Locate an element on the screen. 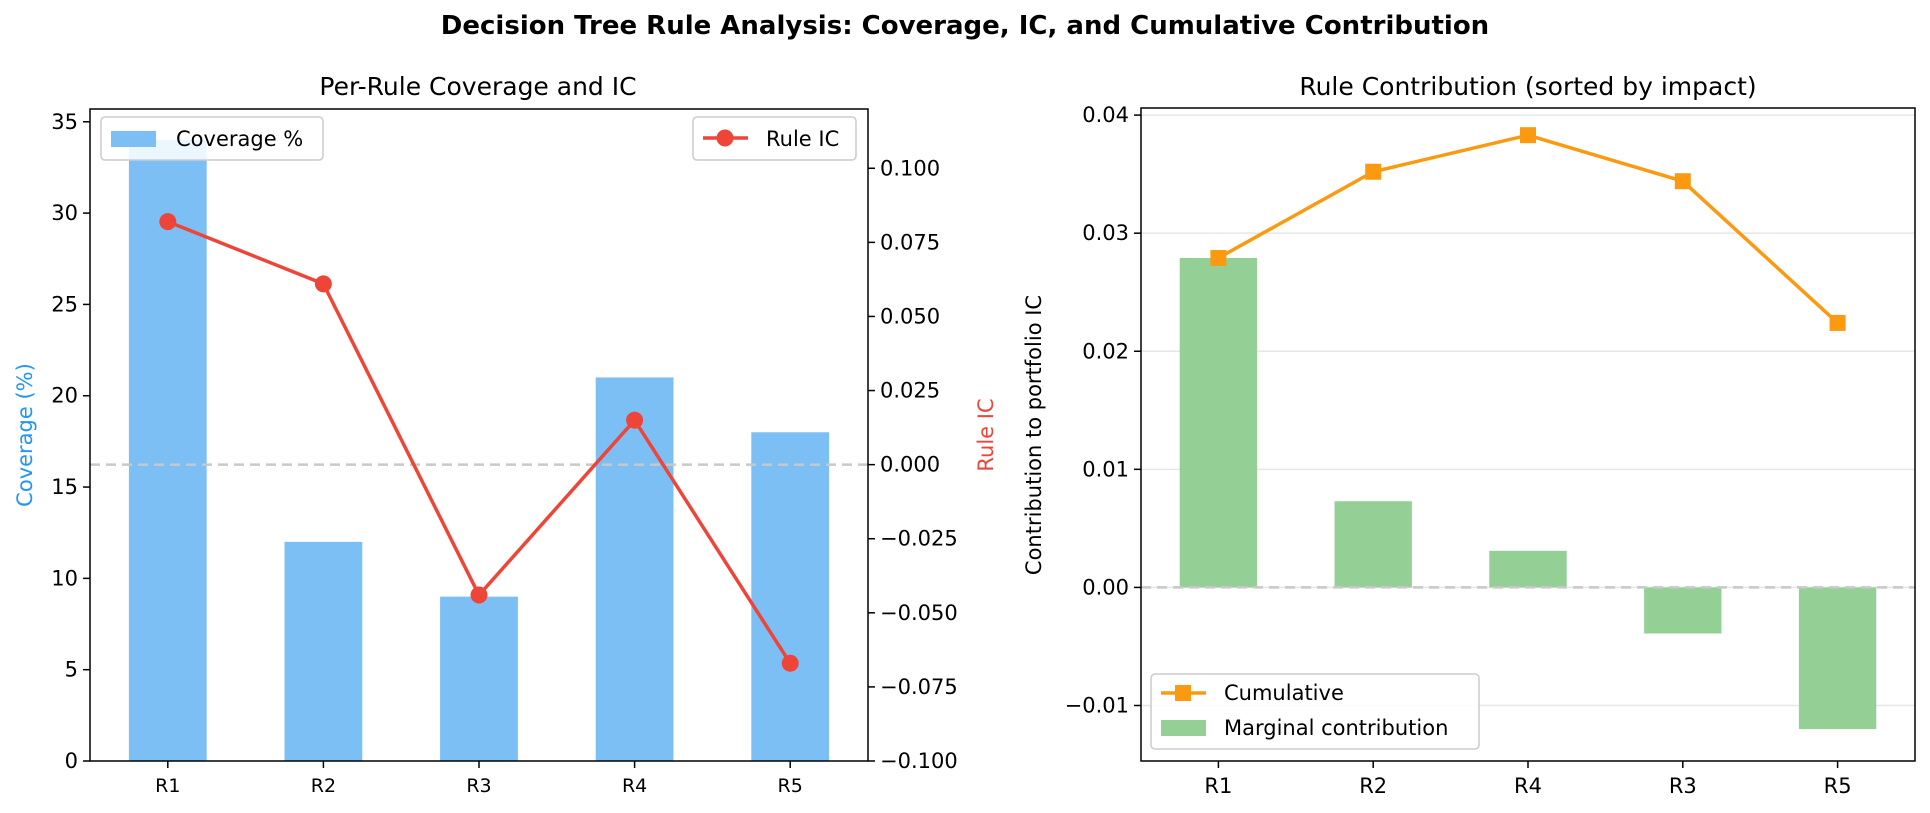 The height and width of the screenshot is (813, 1930). right-chart-x-tick-label: R1 is located at coordinates (1218, 786).